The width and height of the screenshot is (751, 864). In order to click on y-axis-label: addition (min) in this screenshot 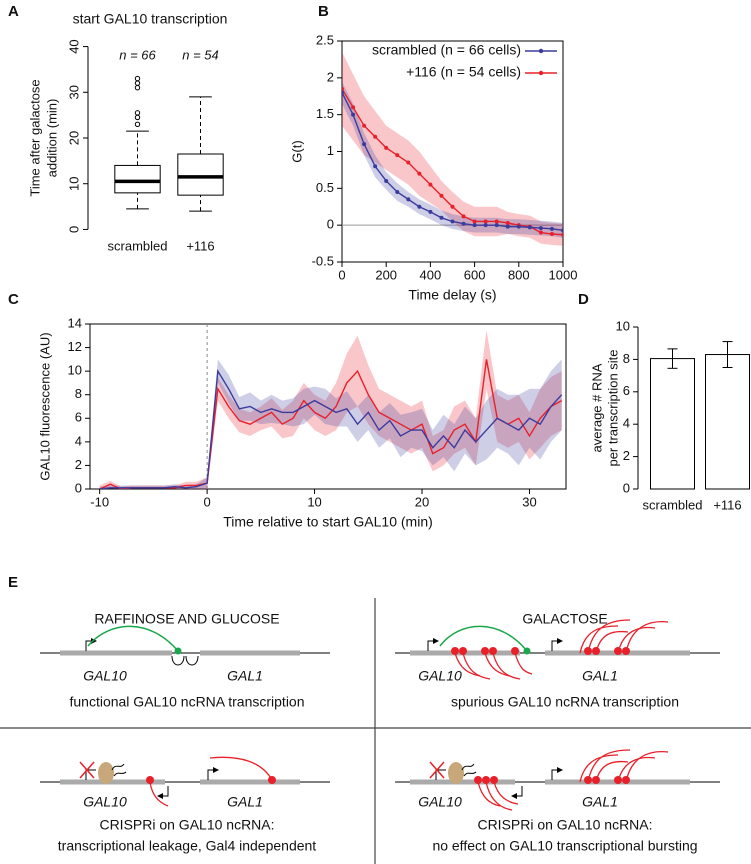, I will do `click(51, 138)`.